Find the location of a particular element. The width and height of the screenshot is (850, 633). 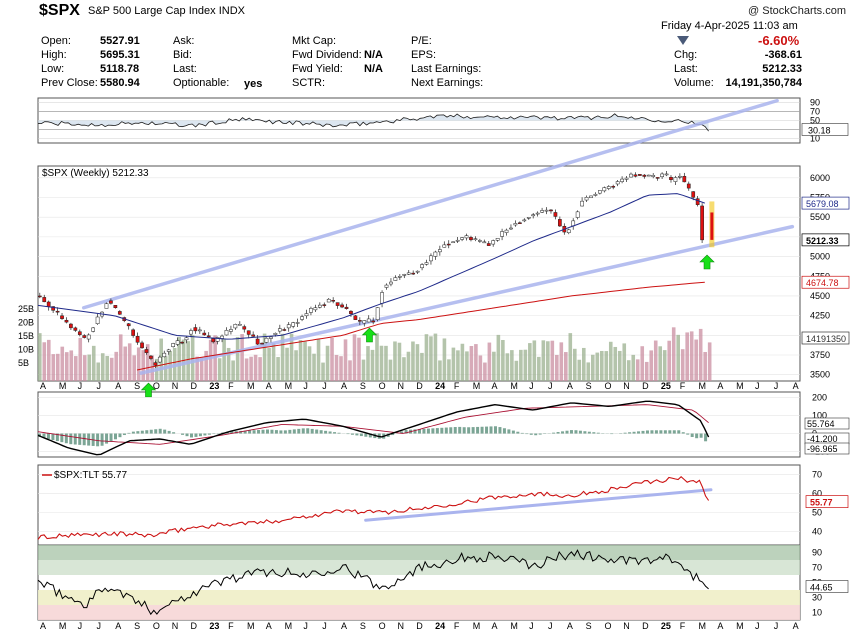

price-xtick: D is located at coordinates (194, 386).